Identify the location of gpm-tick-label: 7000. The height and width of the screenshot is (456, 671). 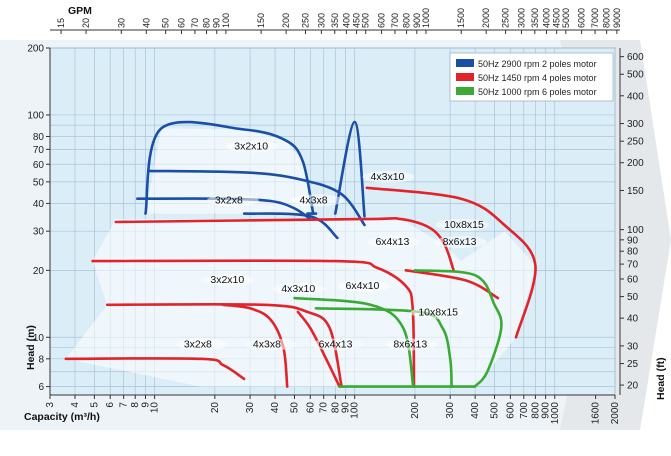
(595, 18).